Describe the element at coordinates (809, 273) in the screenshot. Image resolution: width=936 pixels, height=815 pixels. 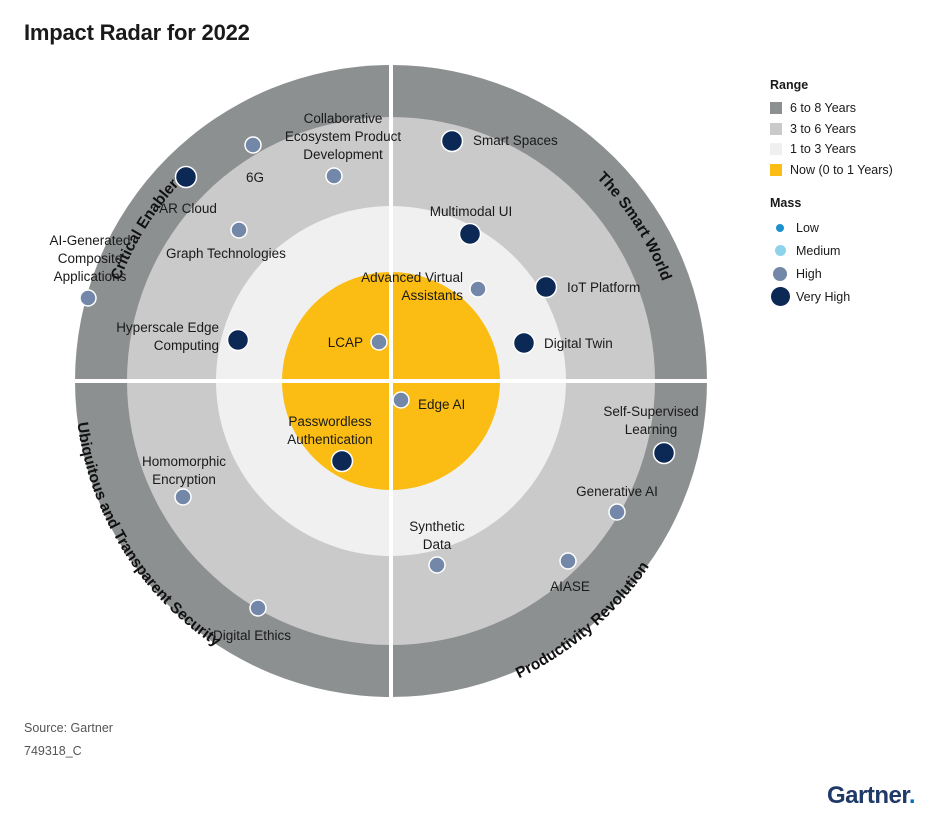
I see `legend-mass-label: High` at that location.